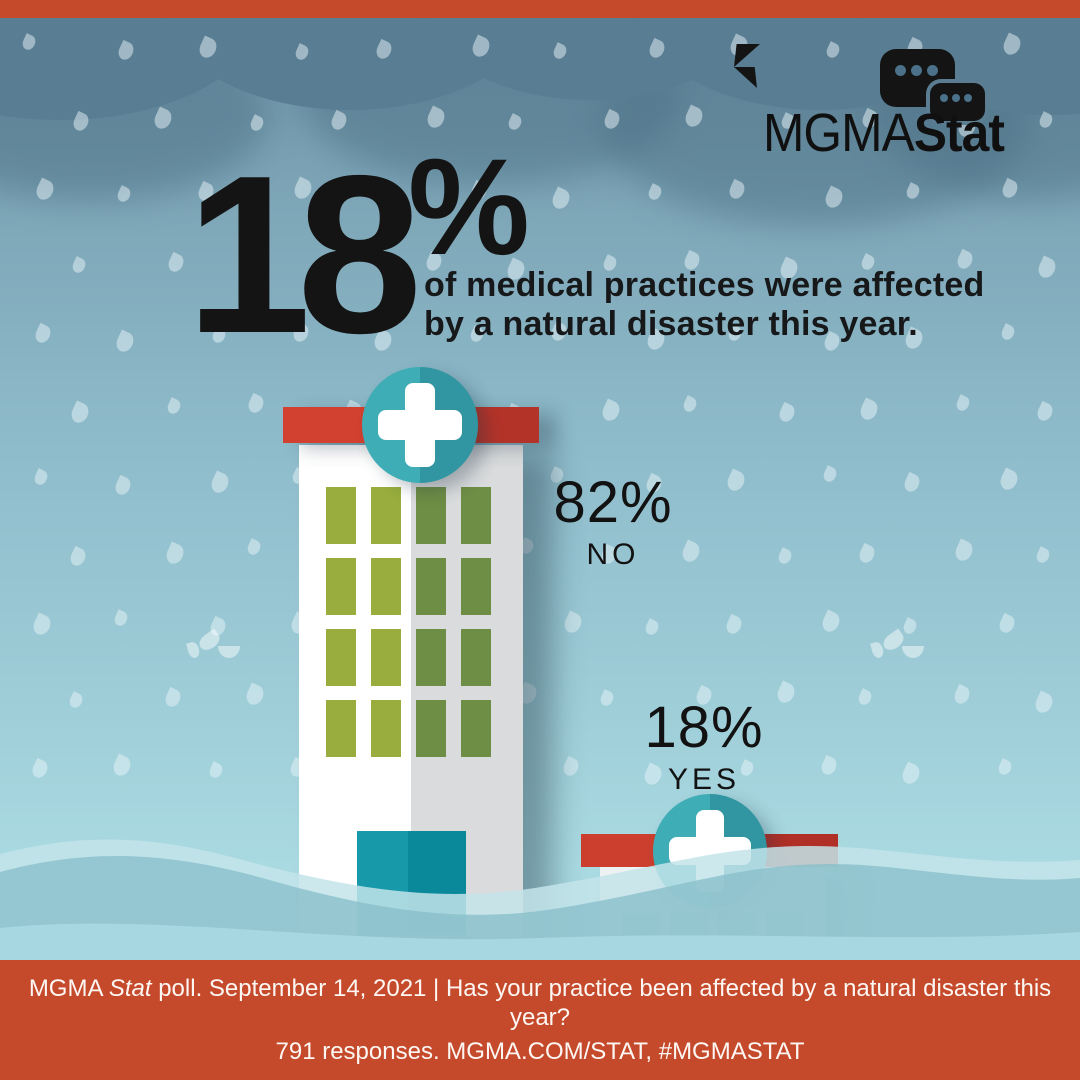  Describe the element at coordinates (671, 324) in the screenshot. I see `headline-subtitle-line2: by a natural disaster this year.` at that location.